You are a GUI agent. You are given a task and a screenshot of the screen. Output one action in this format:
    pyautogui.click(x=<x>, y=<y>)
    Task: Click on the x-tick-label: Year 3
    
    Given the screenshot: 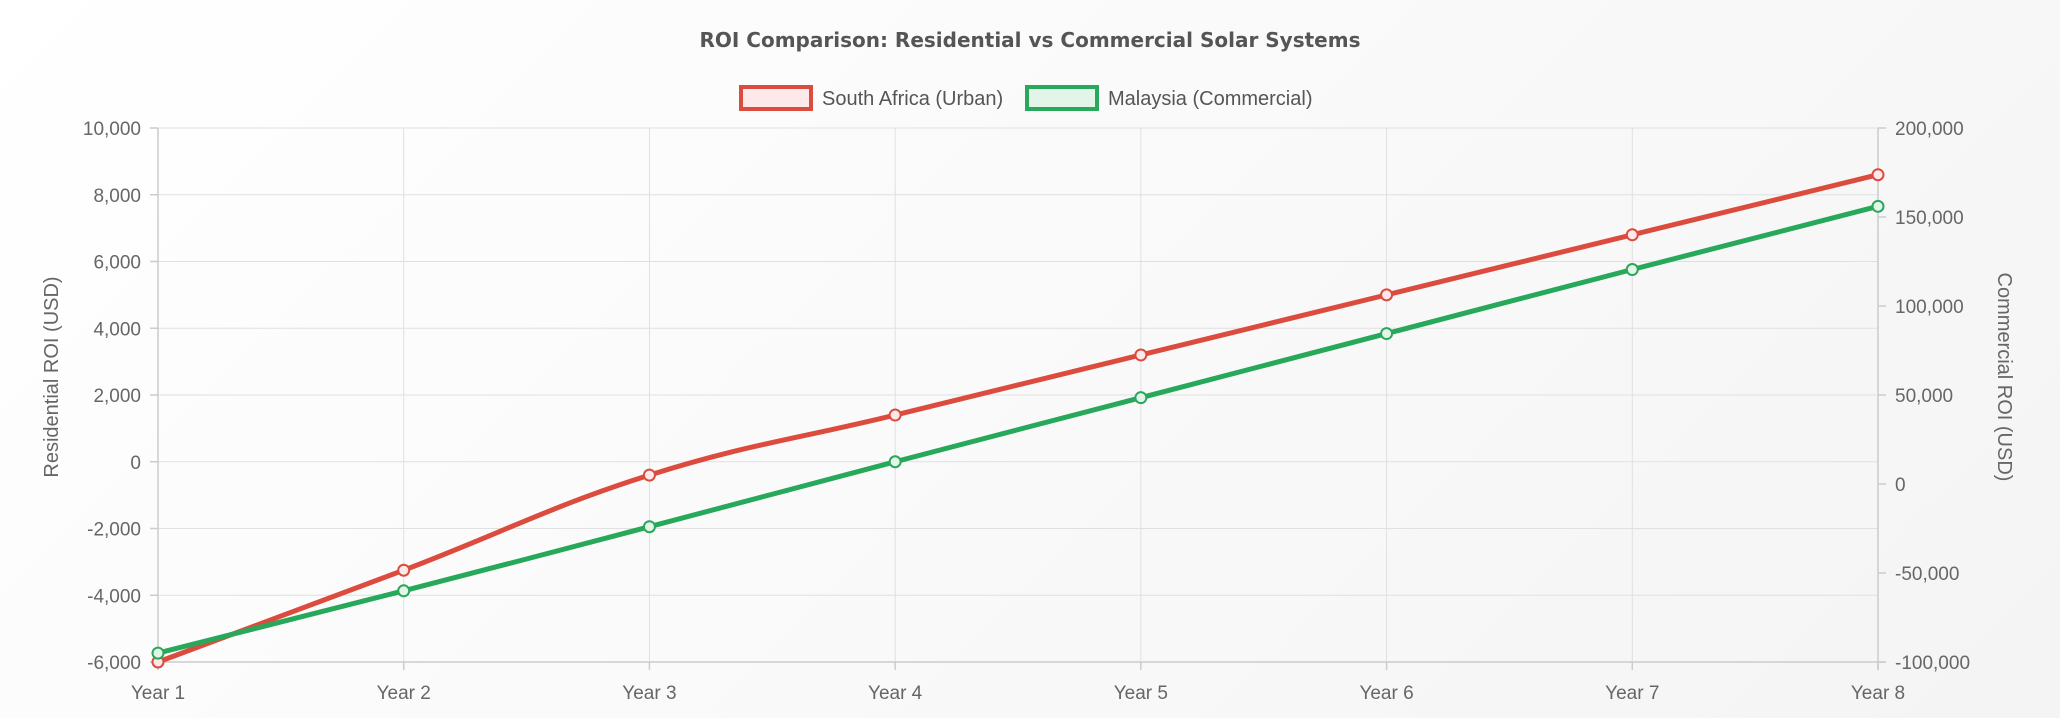 What is the action you would take?
    pyautogui.click(x=649, y=693)
    